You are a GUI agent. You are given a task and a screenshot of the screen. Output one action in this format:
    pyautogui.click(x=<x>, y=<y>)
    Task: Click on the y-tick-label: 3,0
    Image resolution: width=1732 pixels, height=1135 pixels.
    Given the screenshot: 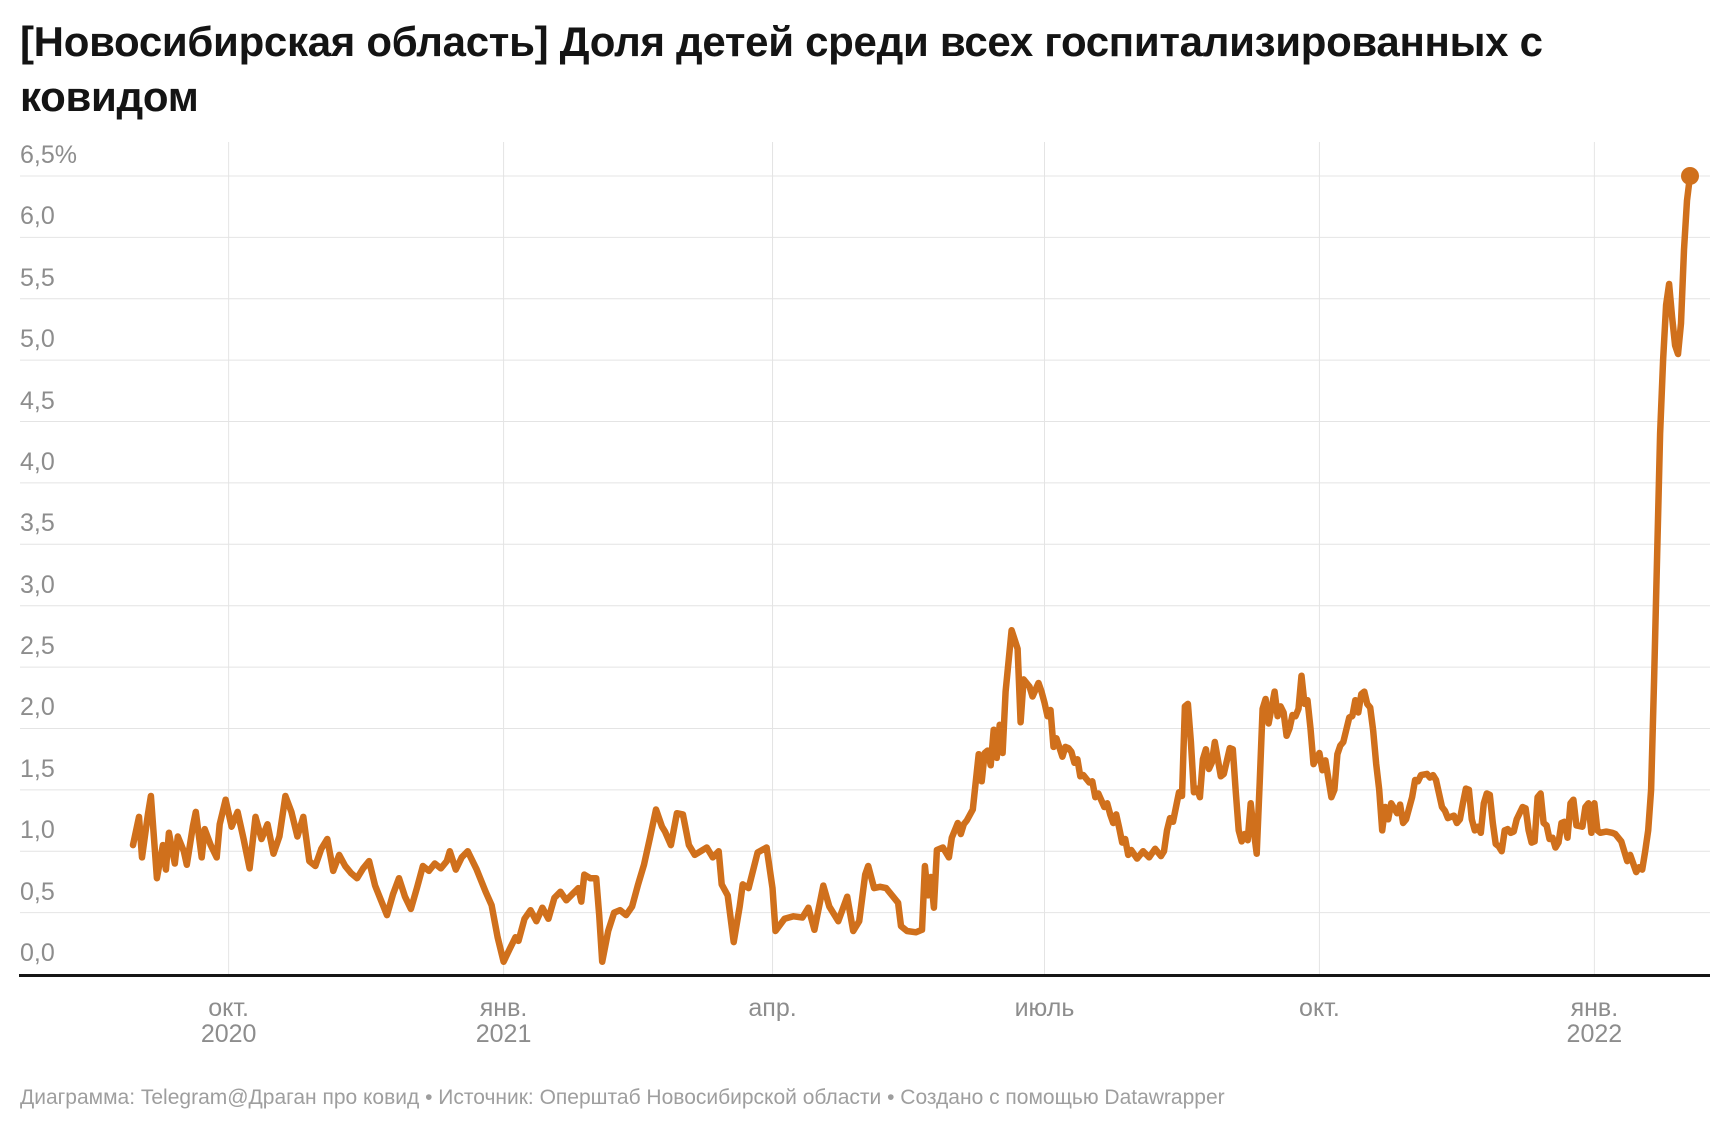 What is the action you would take?
    pyautogui.click(x=37, y=584)
    